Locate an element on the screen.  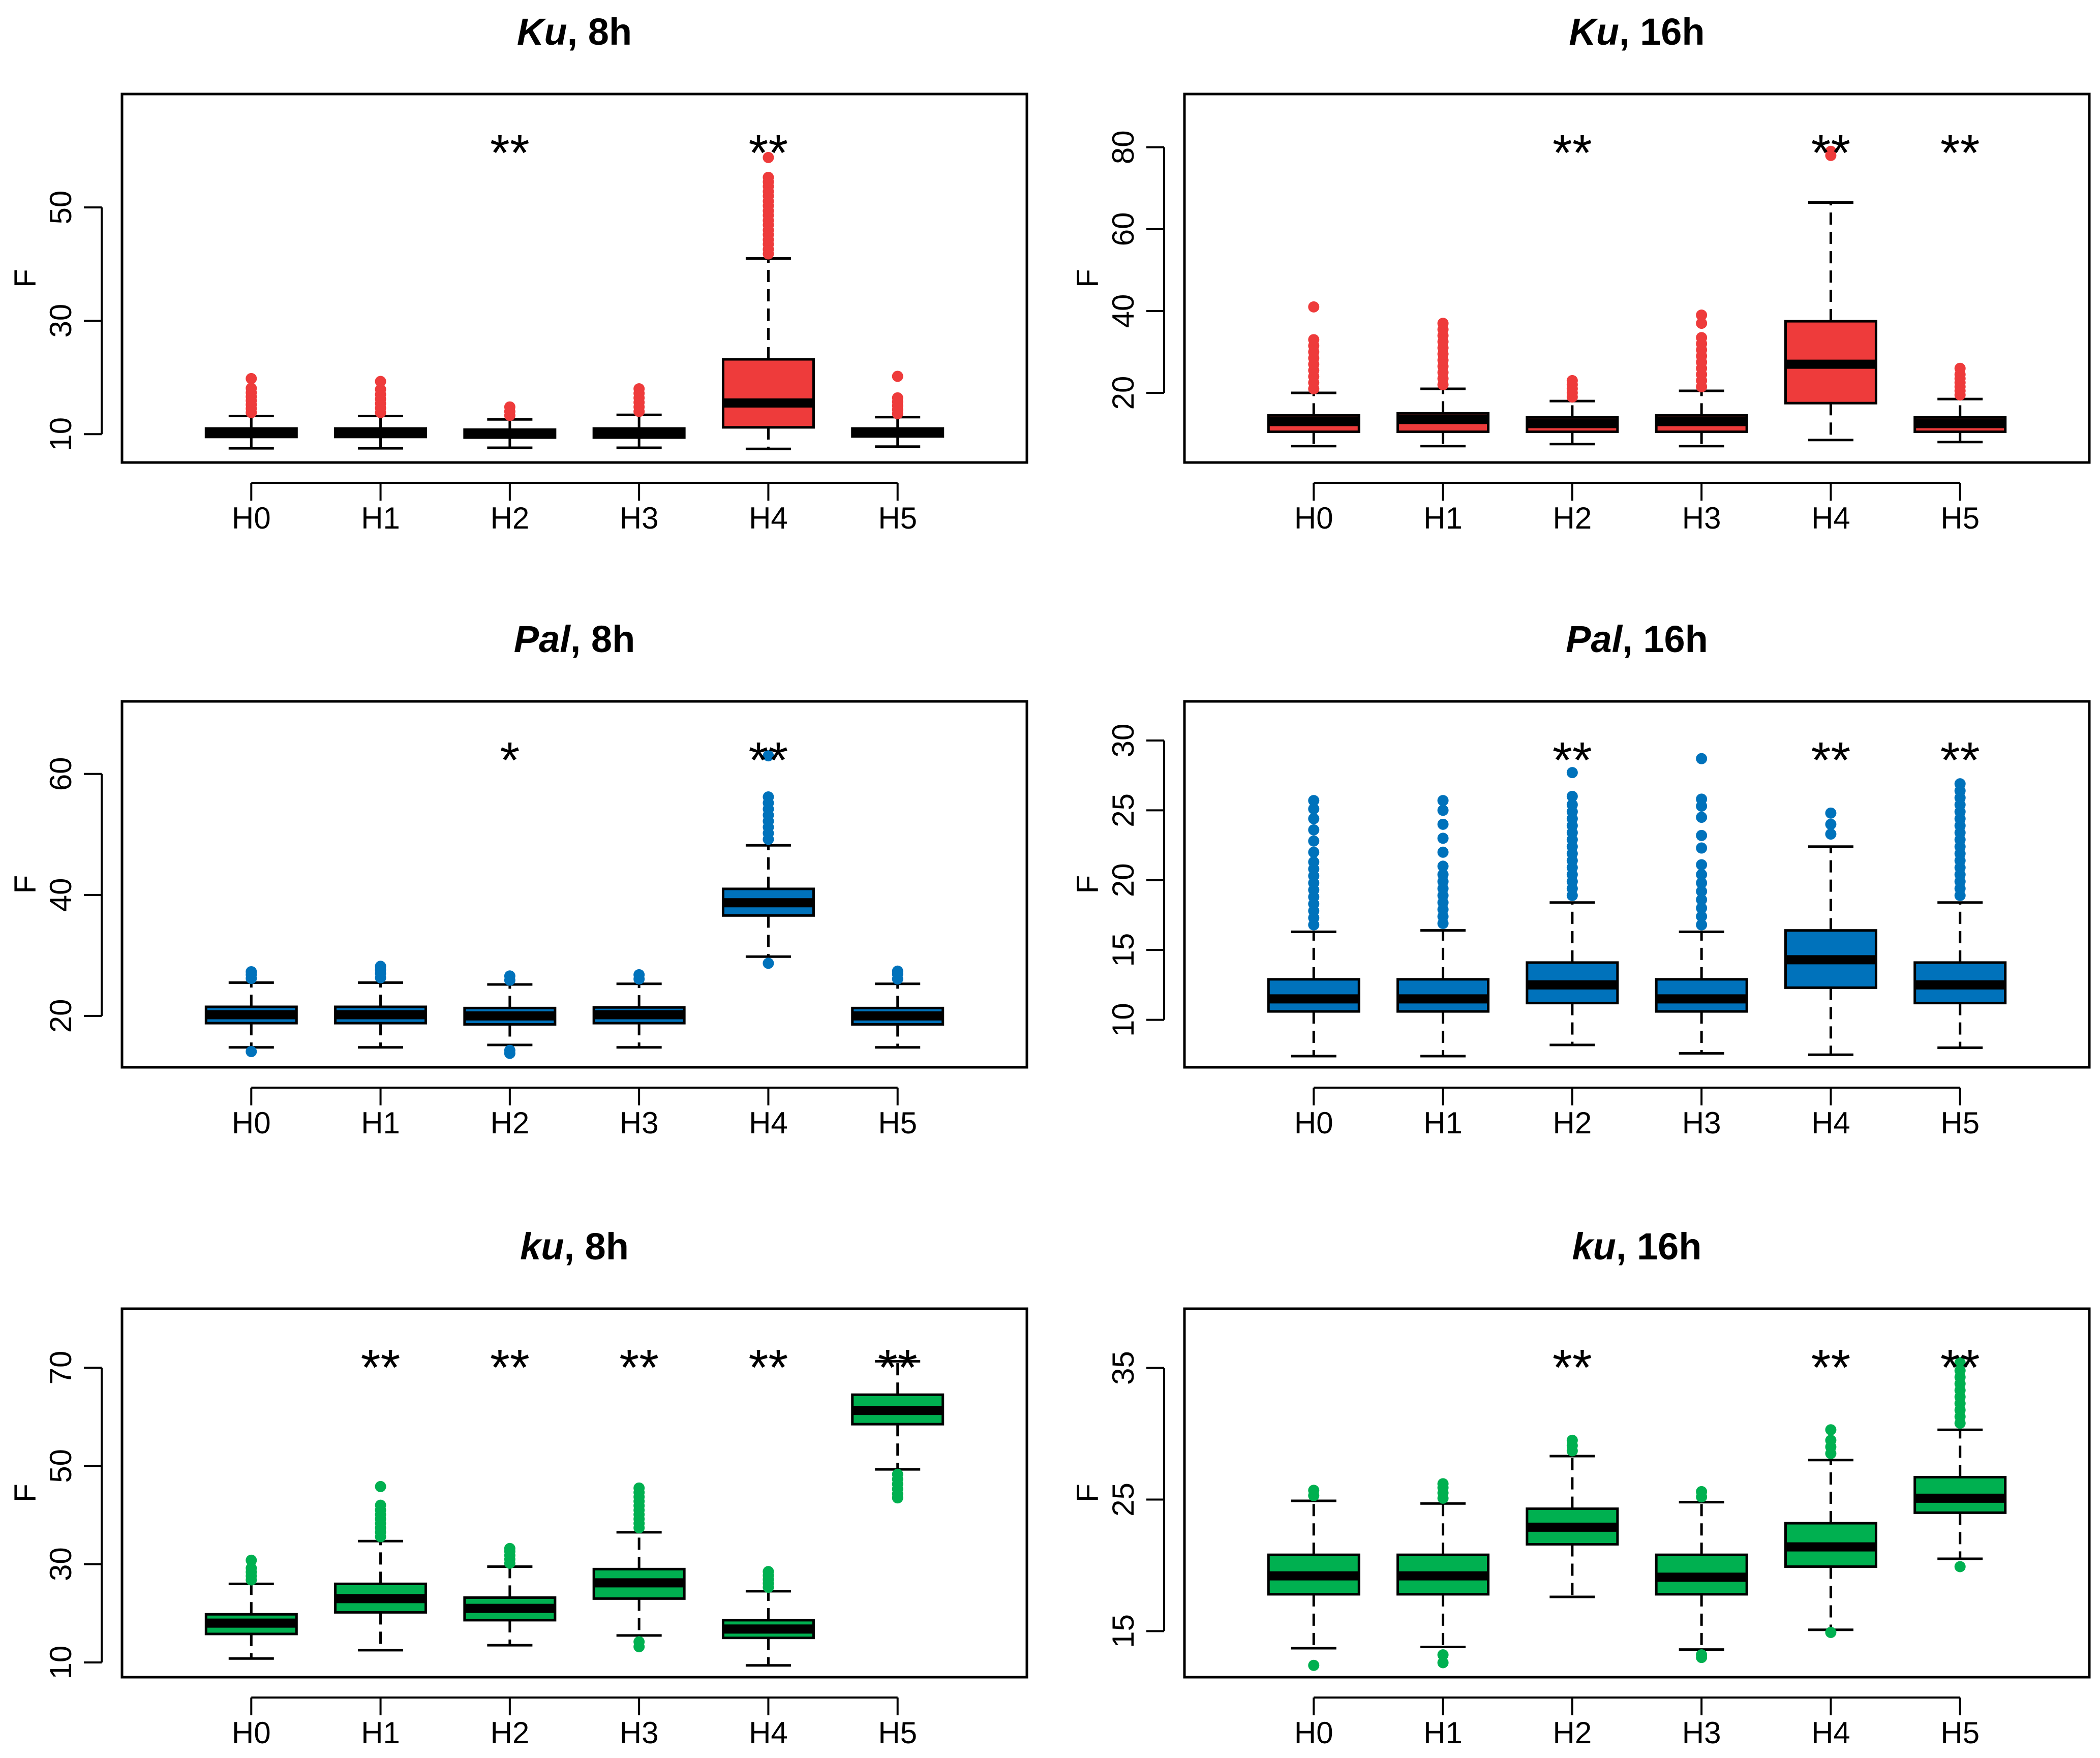
box-H3 is located at coordinates (1701, 904).